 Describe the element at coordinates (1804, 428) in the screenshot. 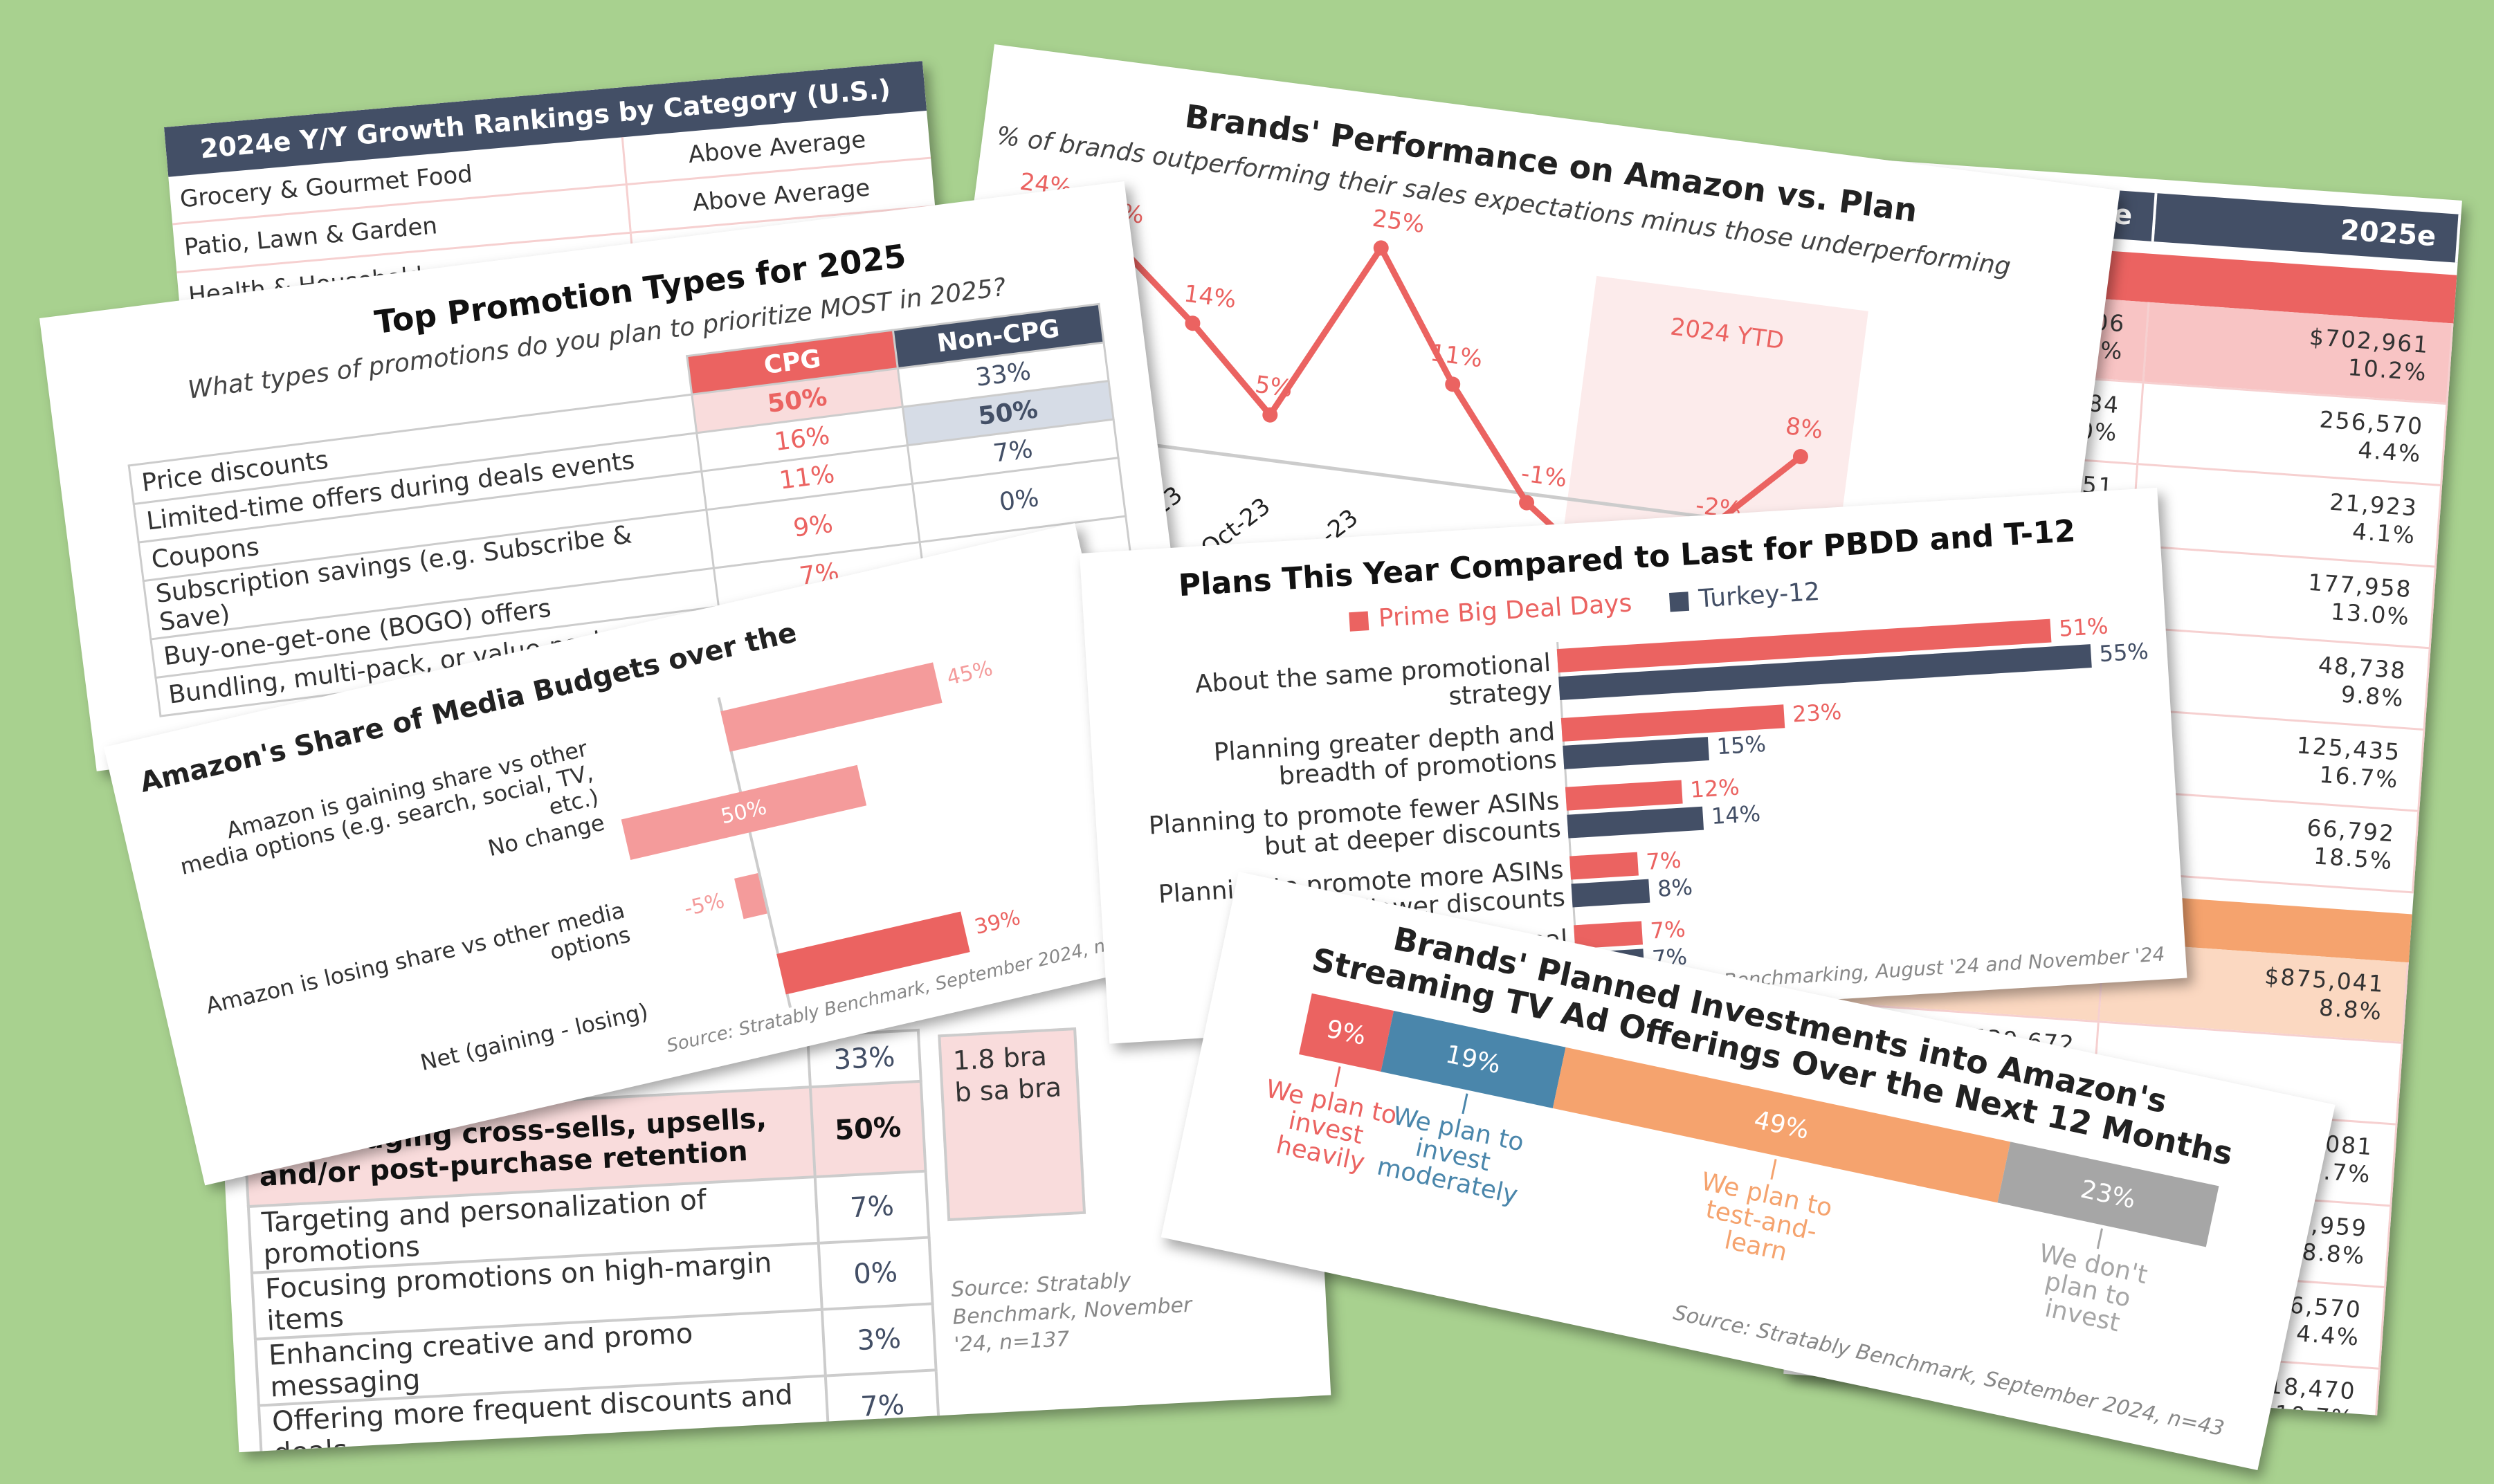

I see `data-label: 8%` at that location.